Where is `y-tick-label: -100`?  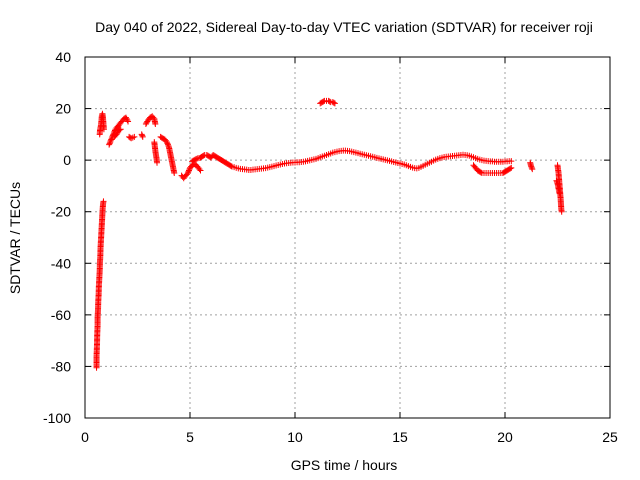 y-tick-label: -100 is located at coordinates (57, 418).